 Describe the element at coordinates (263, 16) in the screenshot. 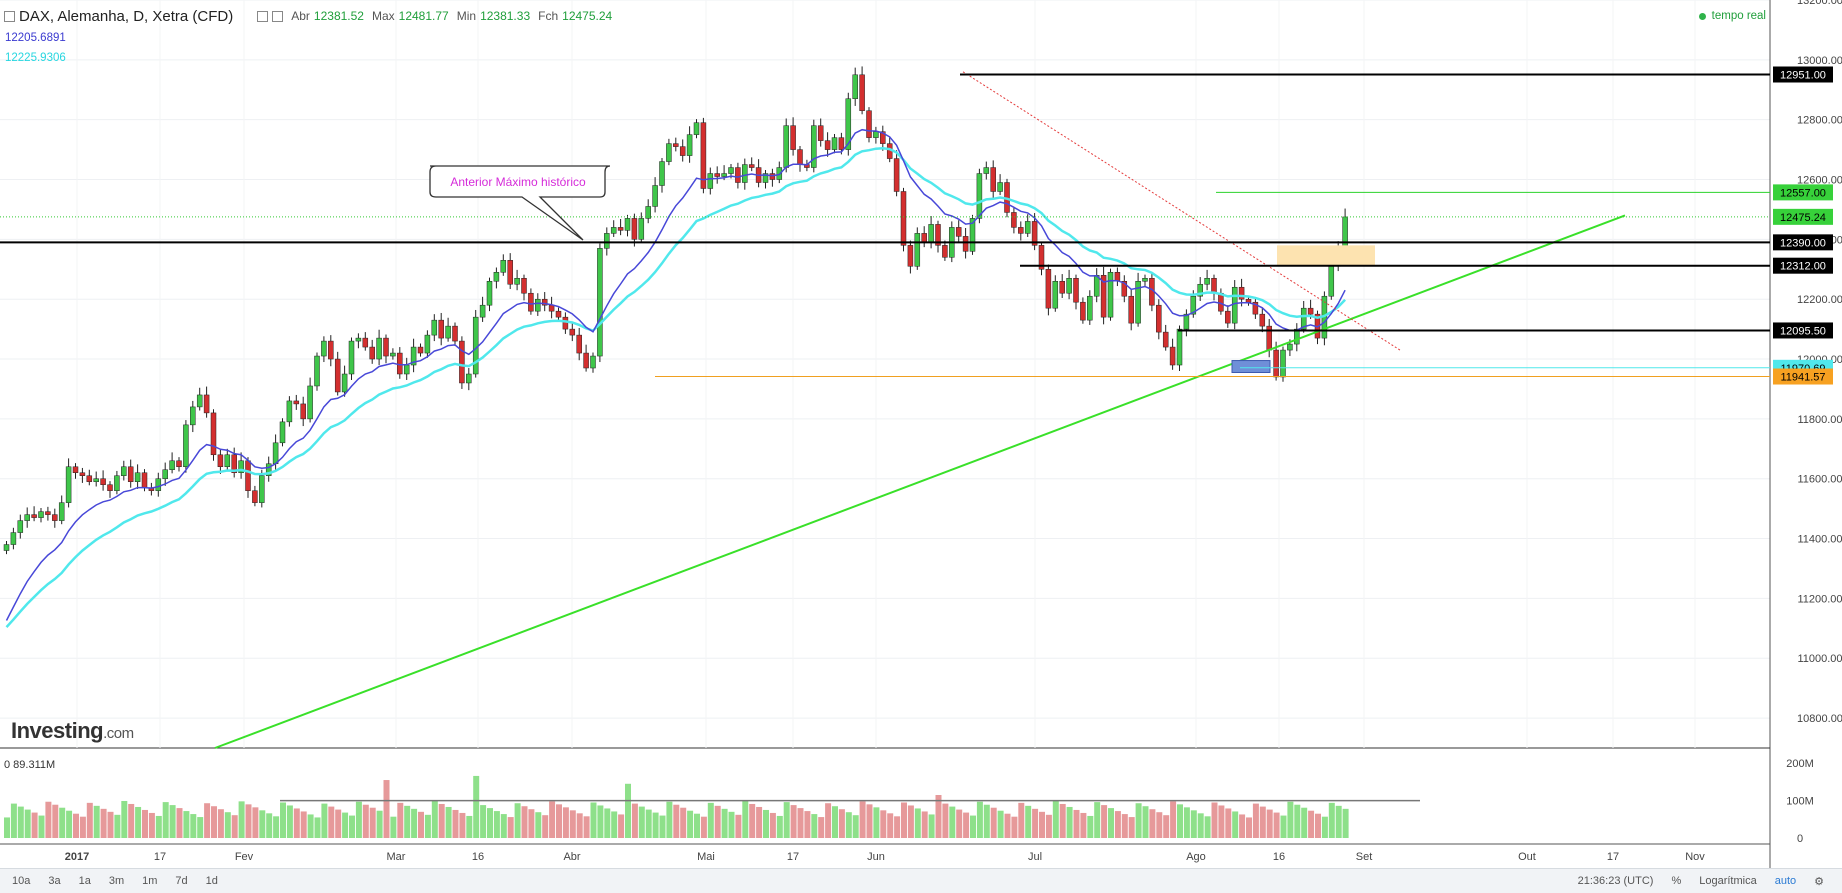

I see `settings-icon` at that location.